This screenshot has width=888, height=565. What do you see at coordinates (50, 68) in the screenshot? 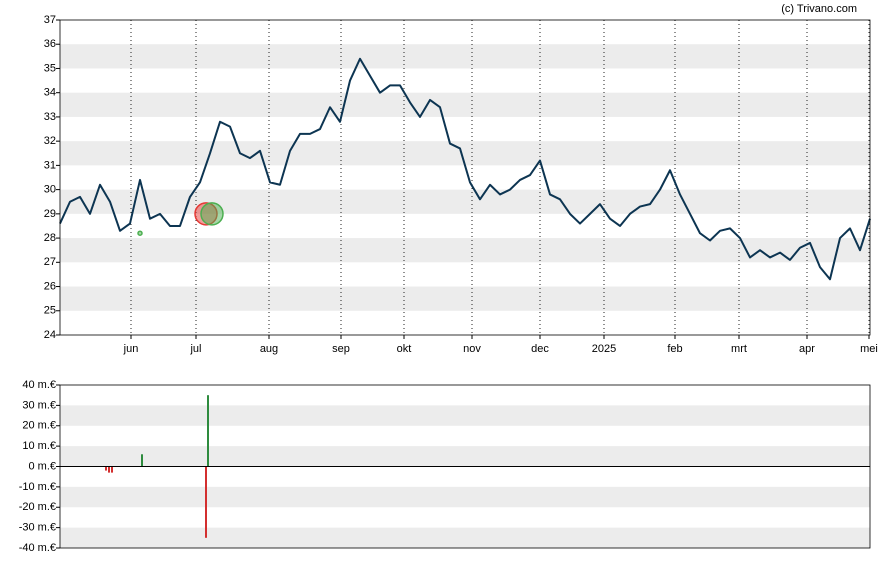
I see `y-tick-label: 35` at bounding box center [50, 68].